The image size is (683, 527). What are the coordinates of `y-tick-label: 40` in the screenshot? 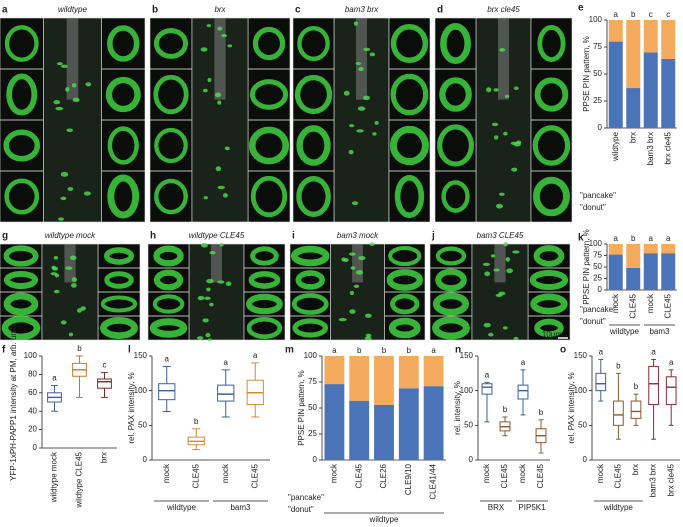 It's located at (32, 410).